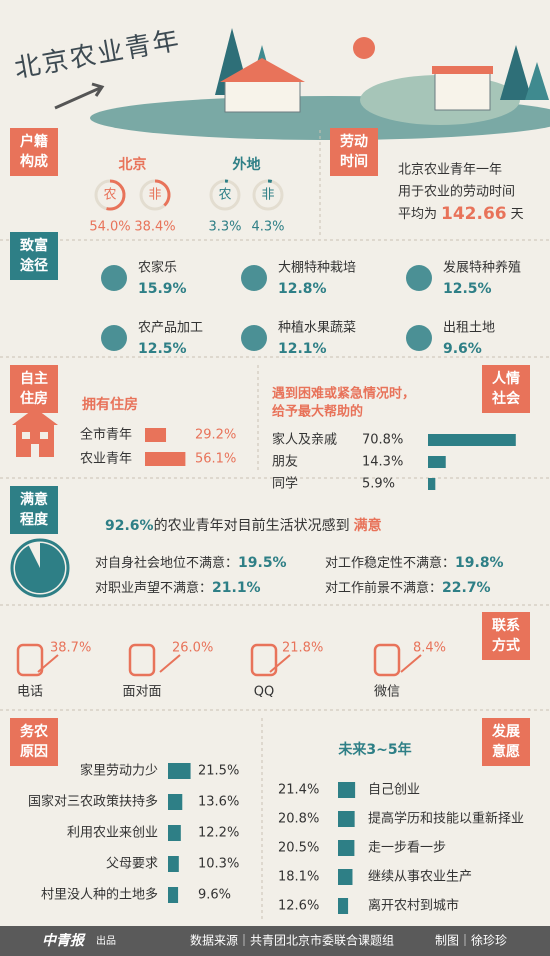 Image resolution: width=550 pixels, height=956 pixels. What do you see at coordinates (302, 648) in the screenshot?
I see `contact-value: 21.8%` at bounding box center [302, 648].